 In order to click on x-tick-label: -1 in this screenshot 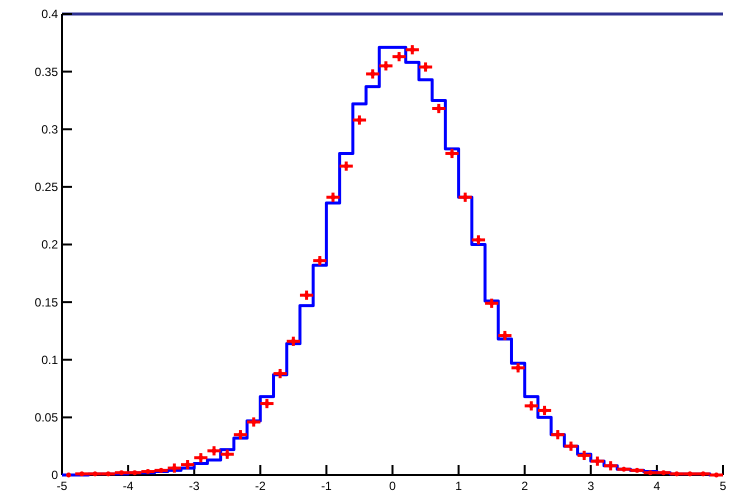, I will do `click(326, 486)`.